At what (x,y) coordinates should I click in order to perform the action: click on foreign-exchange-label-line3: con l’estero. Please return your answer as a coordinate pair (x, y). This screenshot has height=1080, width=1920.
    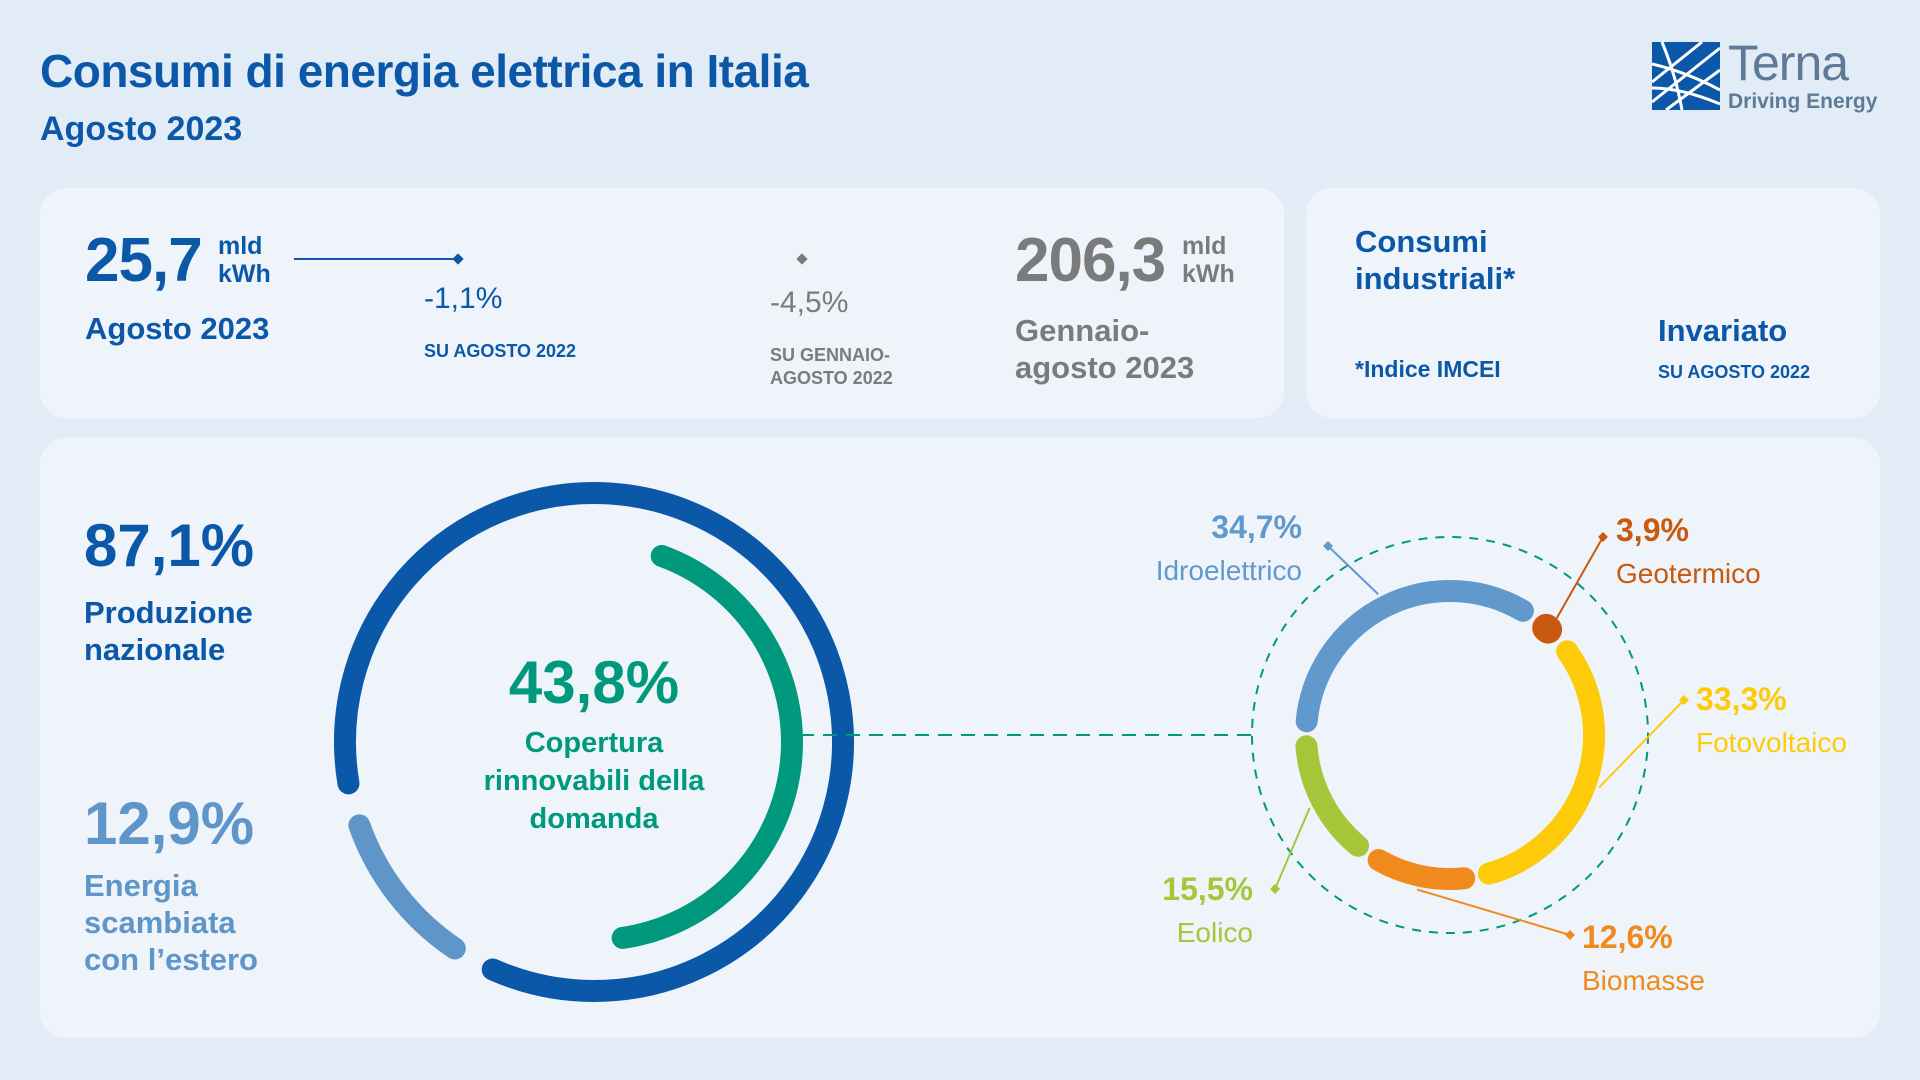
    Looking at the image, I should click on (171, 959).